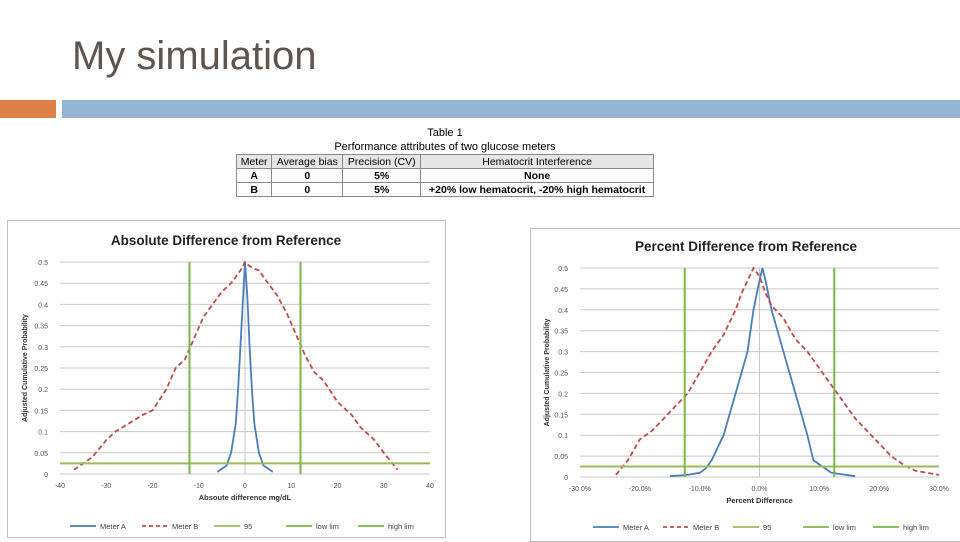 This screenshot has width=960, height=542. Describe the element at coordinates (338, 486) in the screenshot. I see `x-tick-label: 20` at that location.